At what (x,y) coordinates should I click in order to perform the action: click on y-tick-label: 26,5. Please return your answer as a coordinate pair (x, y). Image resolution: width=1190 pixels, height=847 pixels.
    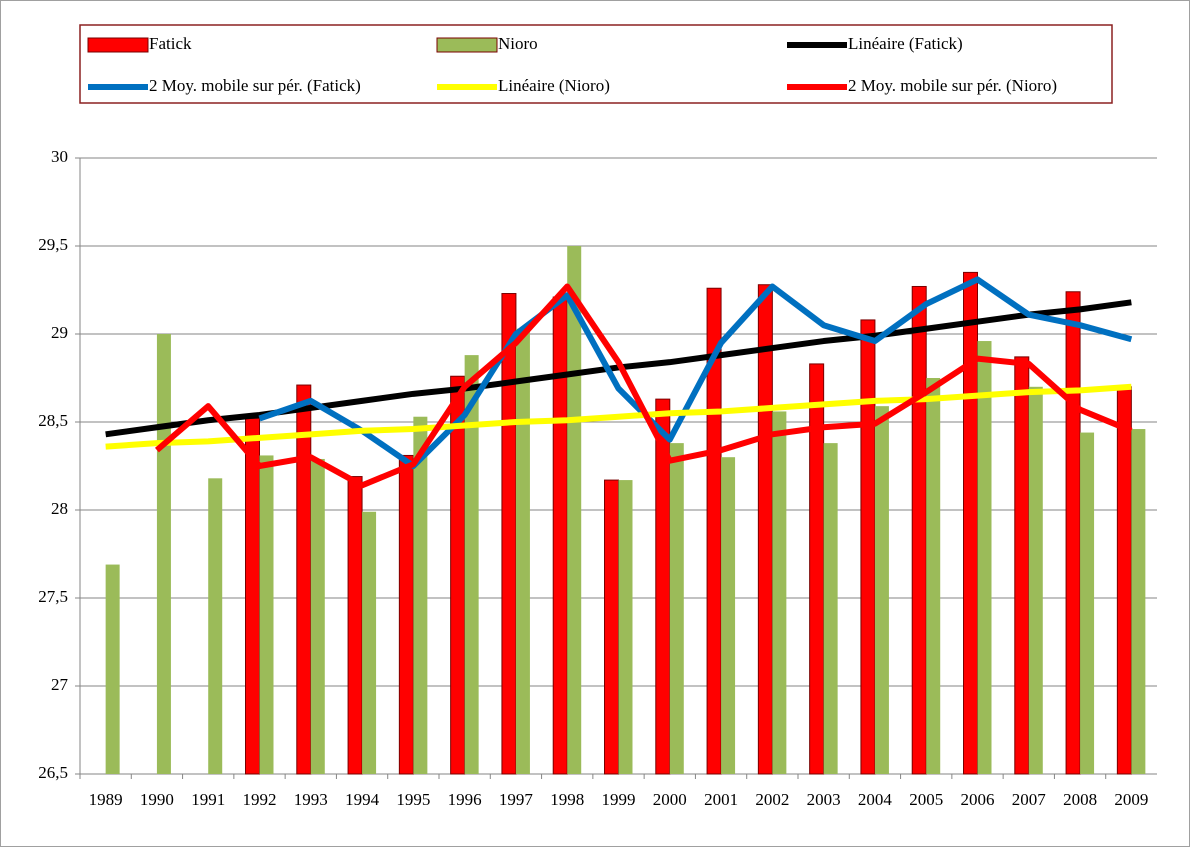
    Looking at the image, I should click on (53, 772).